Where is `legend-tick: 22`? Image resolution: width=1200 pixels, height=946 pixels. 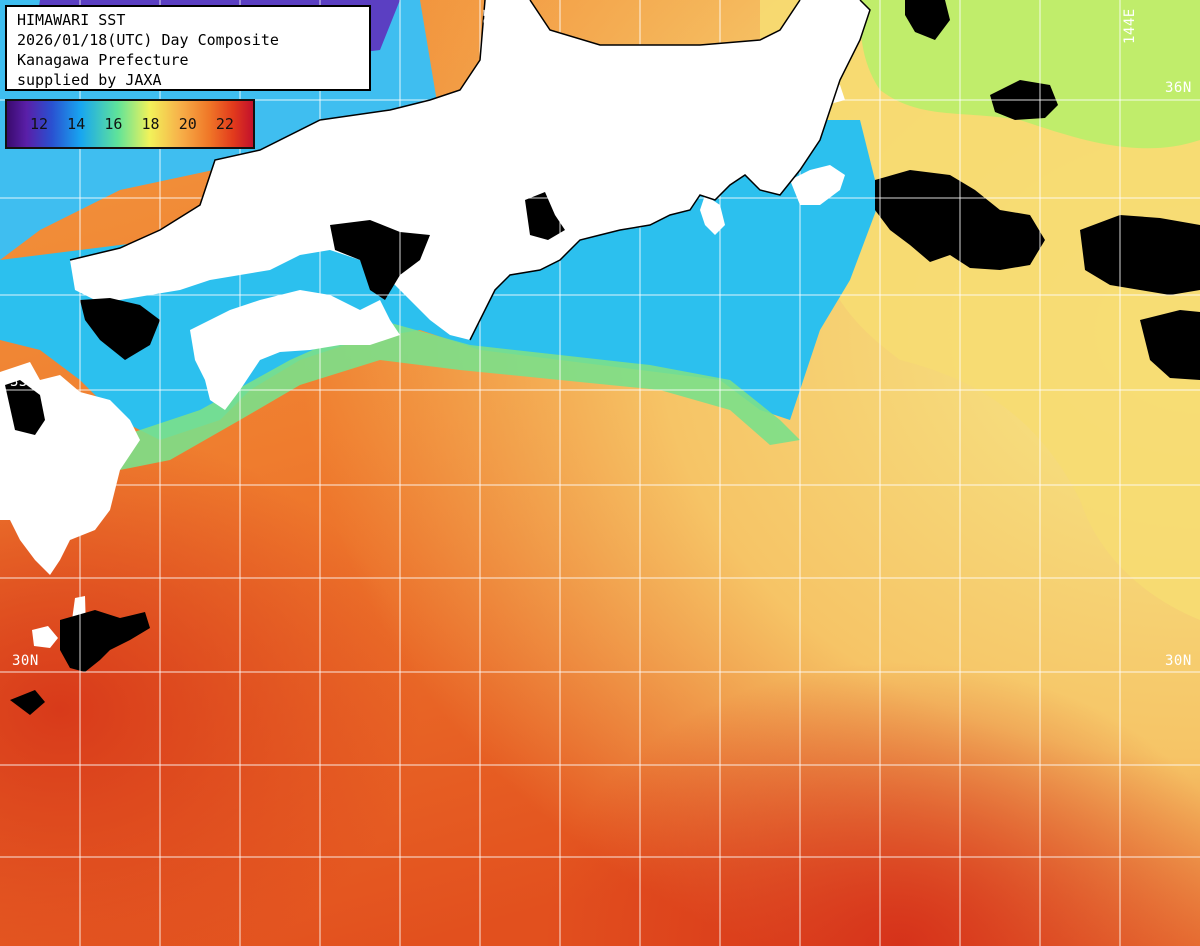 legend-tick: 22 is located at coordinates (224, 124).